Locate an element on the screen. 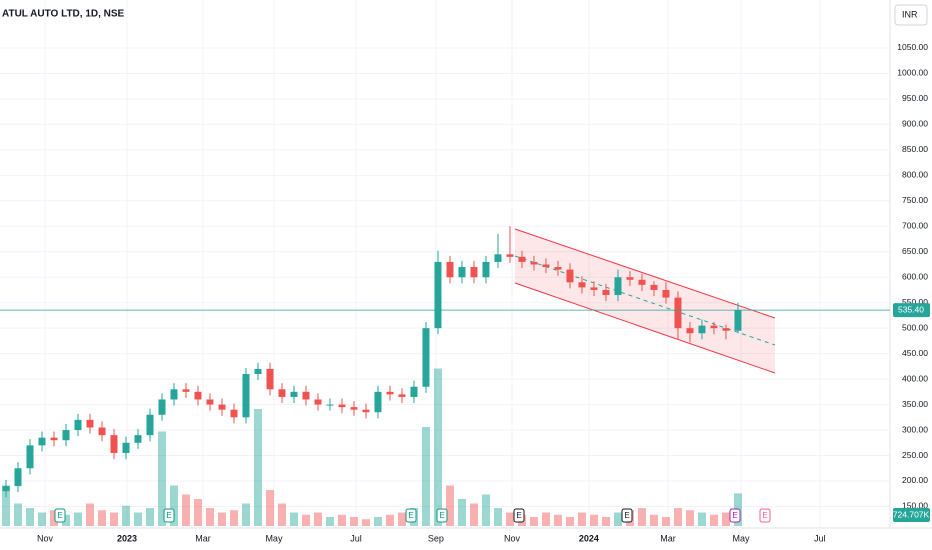 The height and width of the screenshot is (550, 932). y-tick-label: 150.00 is located at coordinates (915, 506).